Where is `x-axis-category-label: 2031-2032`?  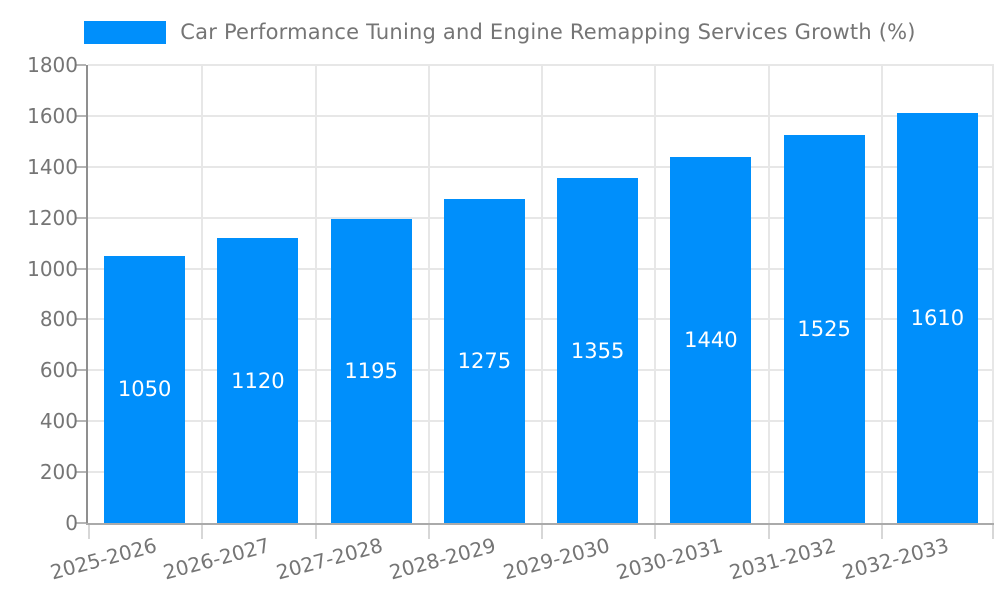 x-axis-category-label: 2031-2032 is located at coordinates (782, 559).